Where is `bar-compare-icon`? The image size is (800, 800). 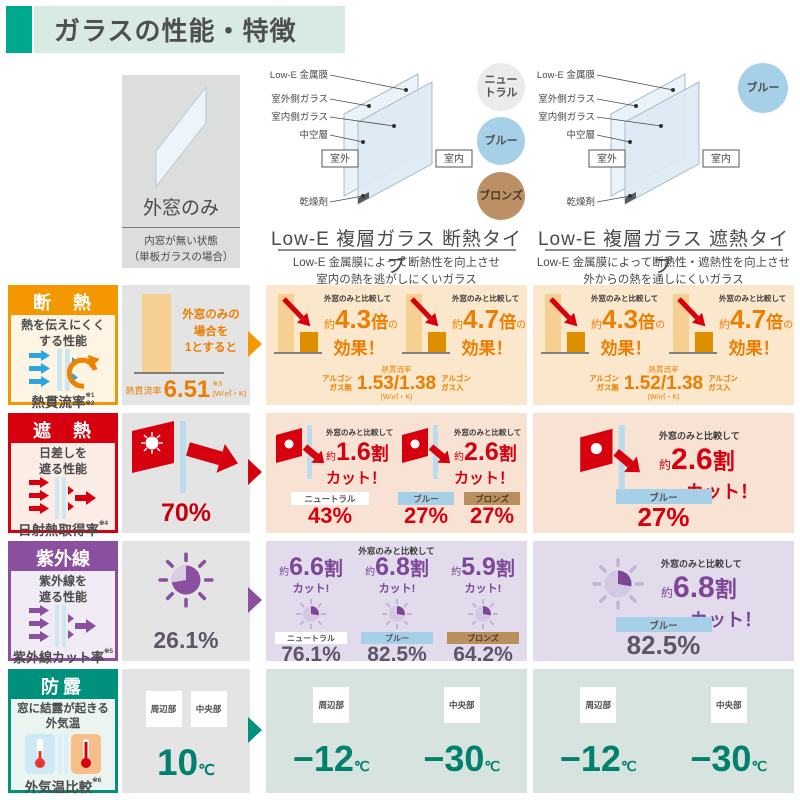
bar-compare-icon is located at coordinates (298, 324).